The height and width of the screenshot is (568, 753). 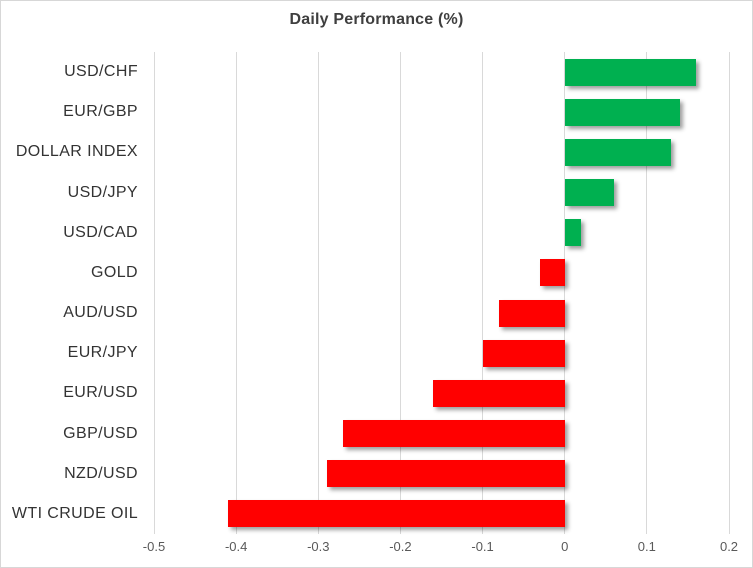 I want to click on x-tick-label: -0.2, so click(x=400, y=546).